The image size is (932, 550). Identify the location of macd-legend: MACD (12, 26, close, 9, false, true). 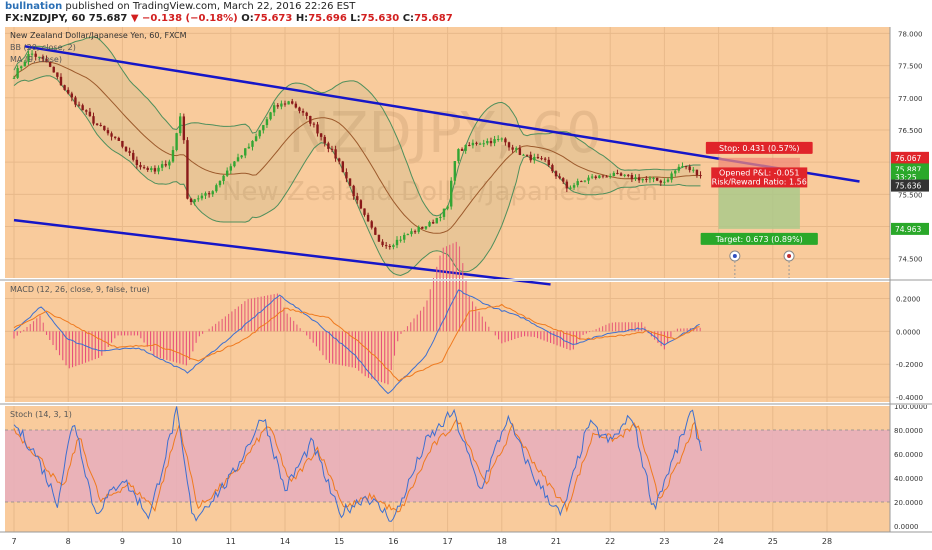
(80, 289).